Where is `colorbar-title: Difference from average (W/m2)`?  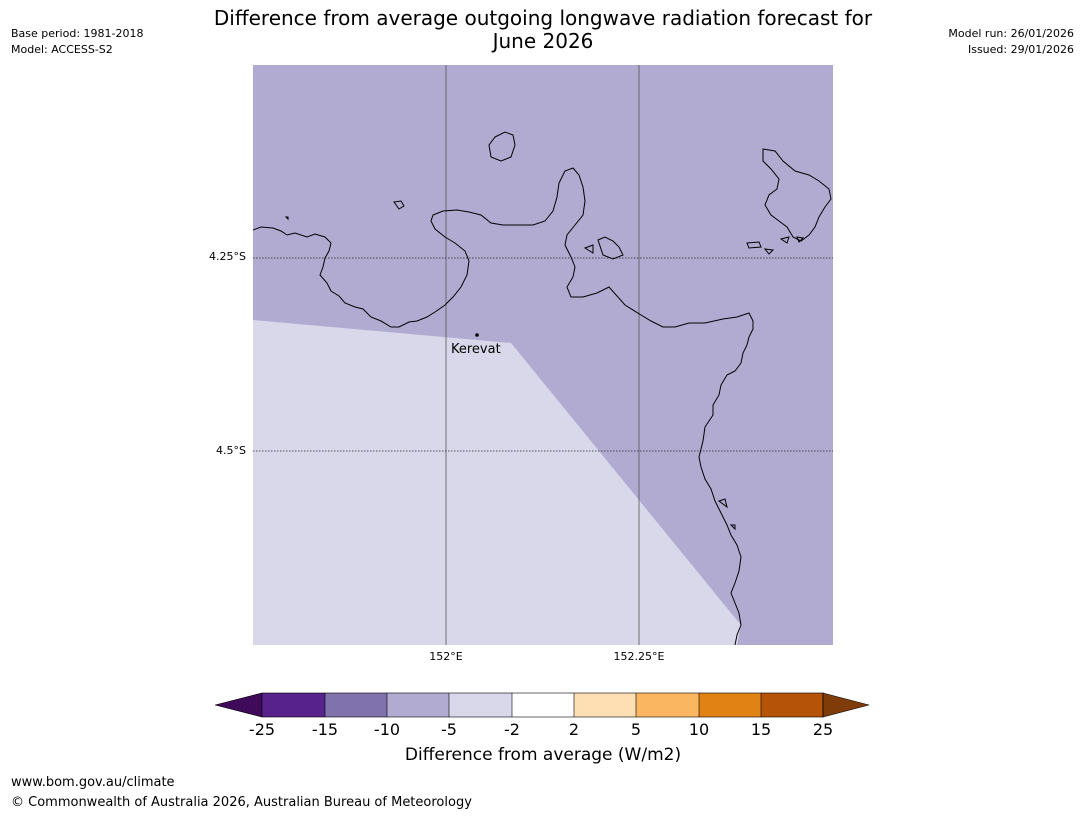 colorbar-title: Difference from average (W/m2) is located at coordinates (543, 755).